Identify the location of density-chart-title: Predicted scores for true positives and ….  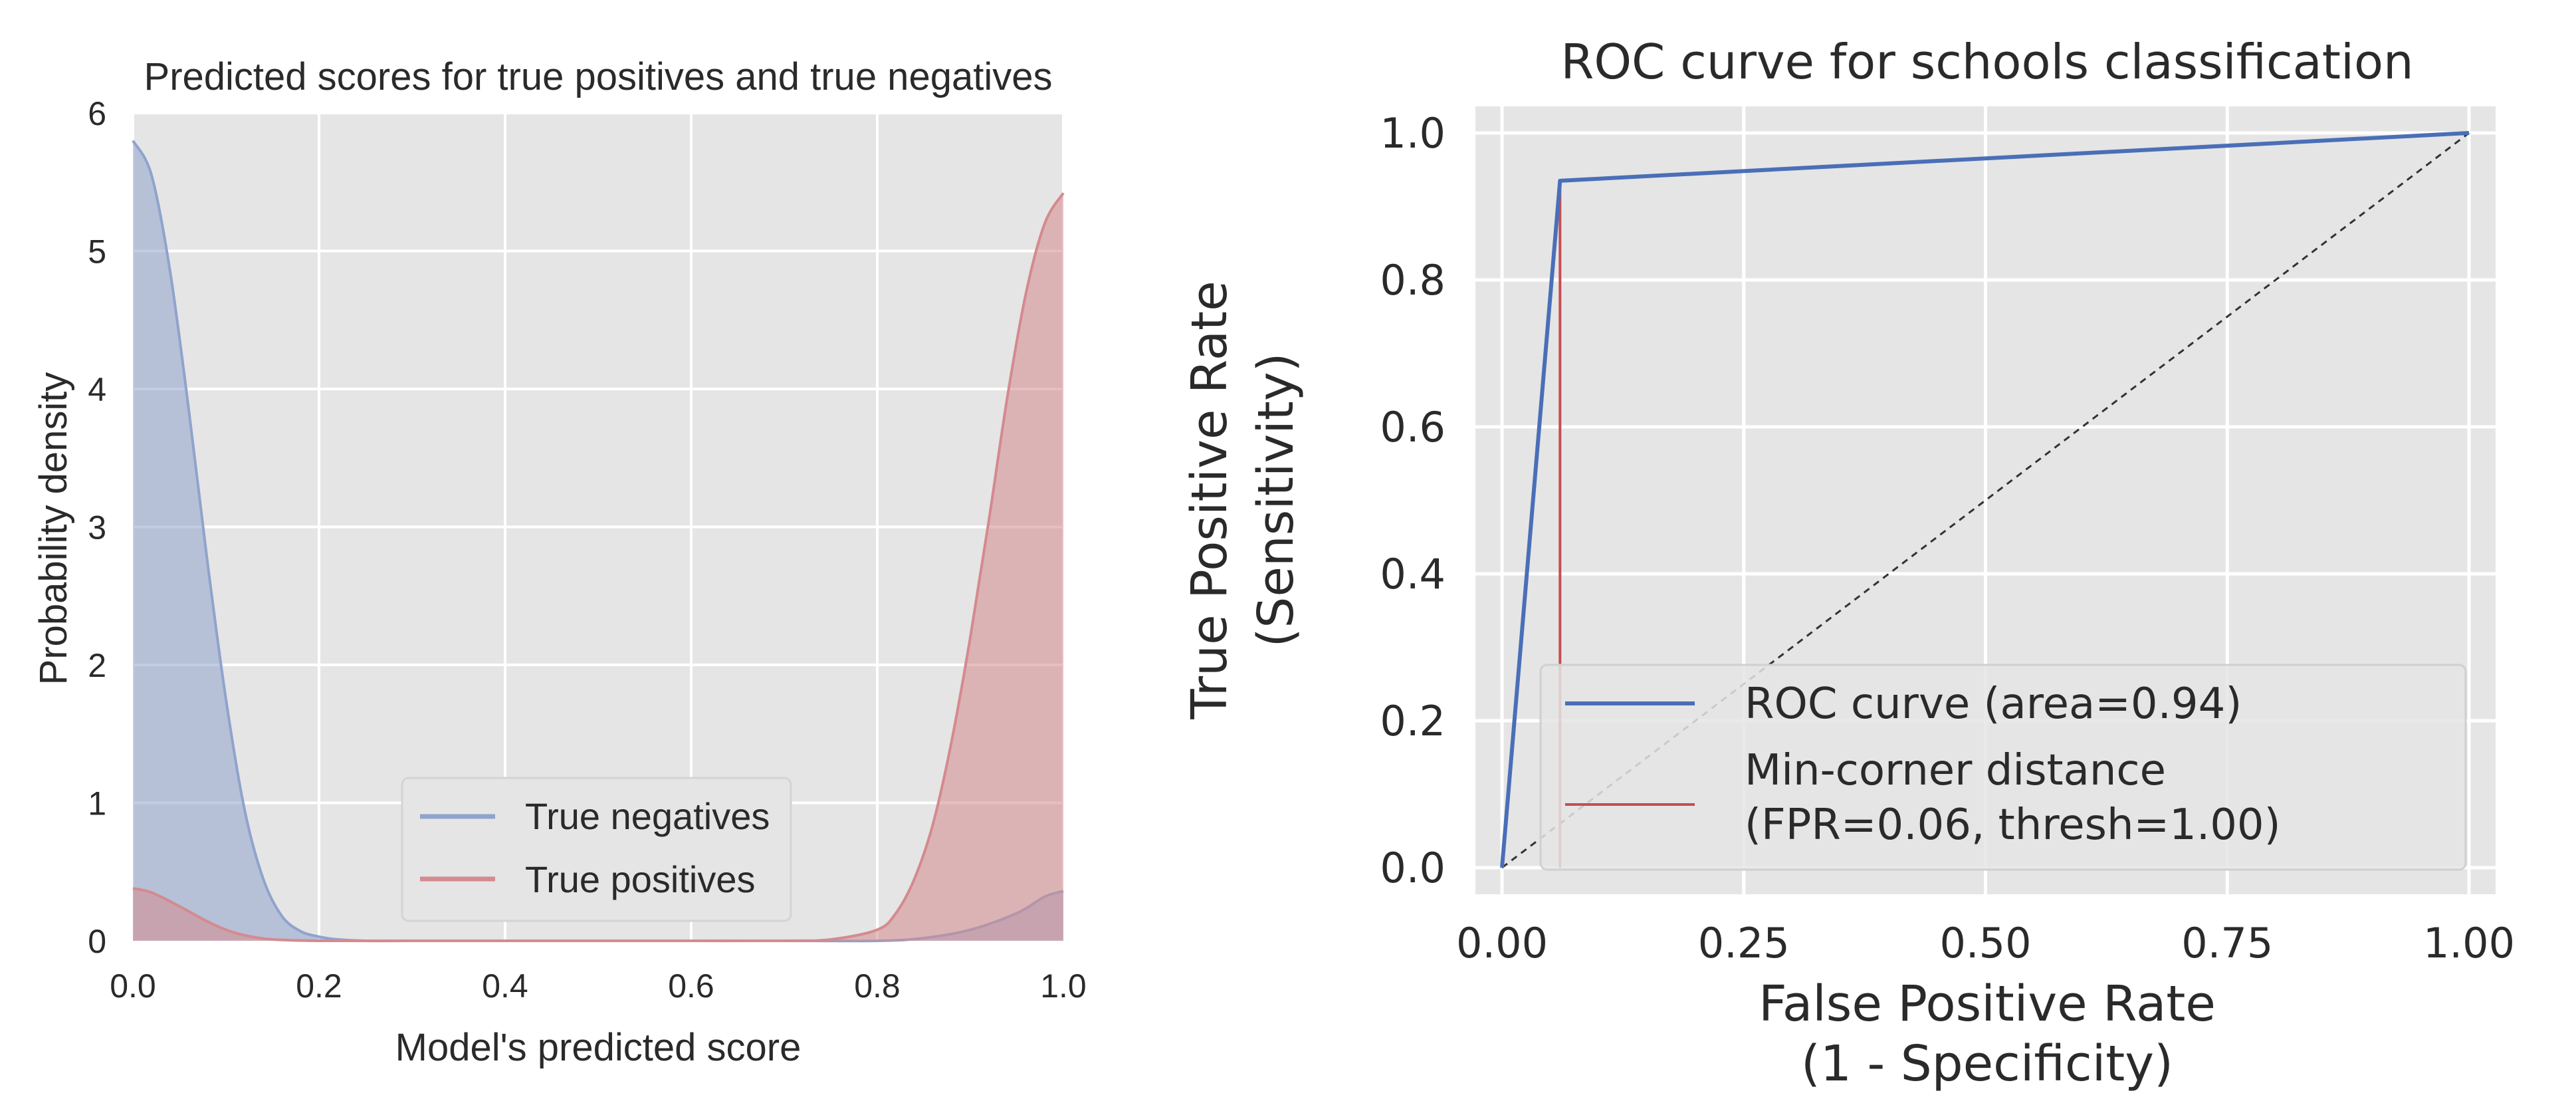
(598, 76).